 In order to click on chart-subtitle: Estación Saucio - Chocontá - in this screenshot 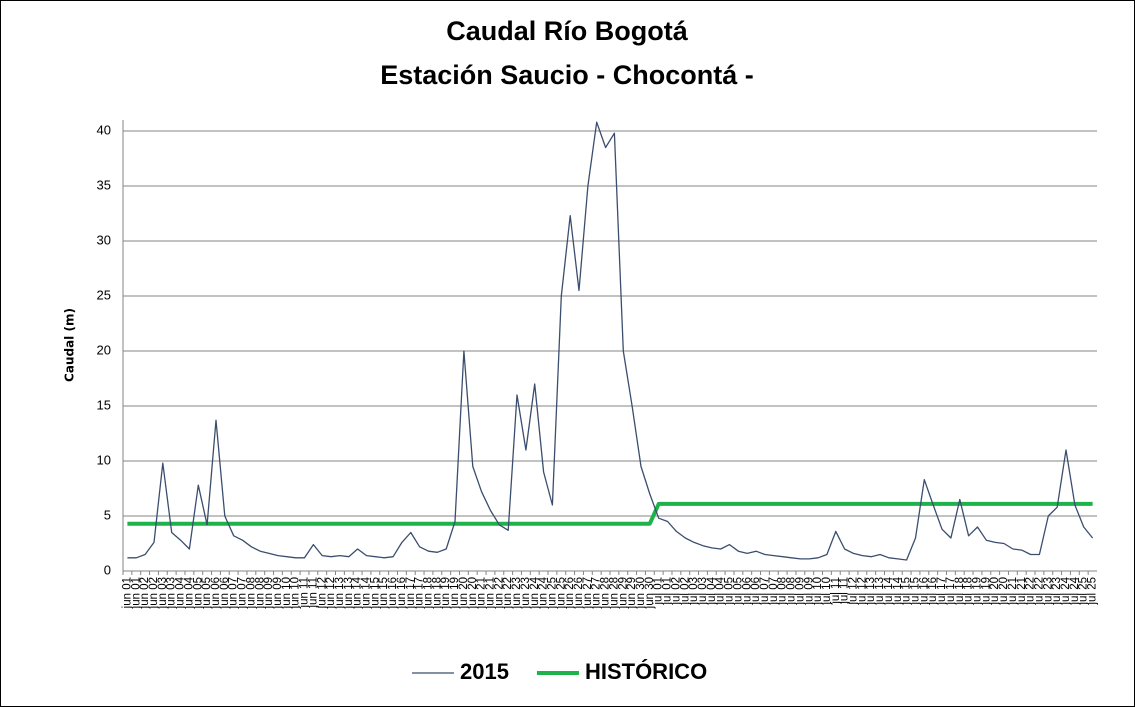, I will do `click(567, 75)`.